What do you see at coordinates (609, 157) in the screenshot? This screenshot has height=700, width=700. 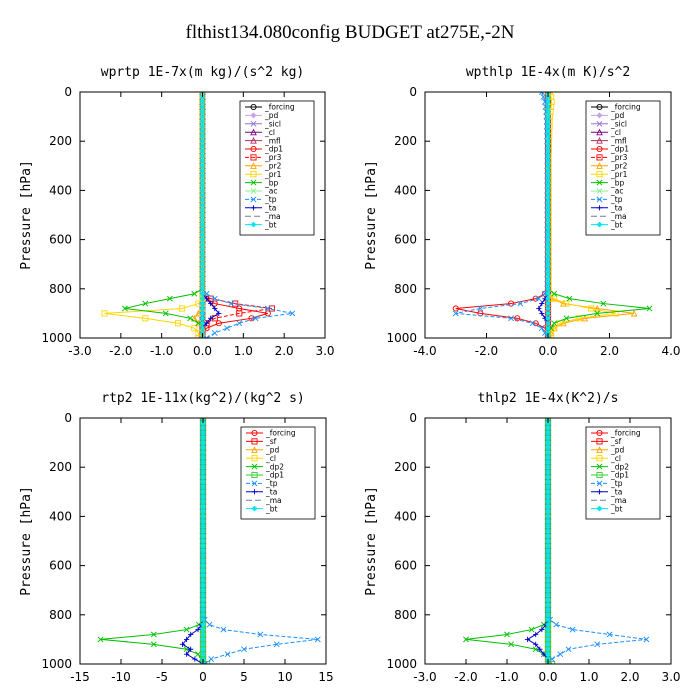 I see `legend-entry: _pr3` at bounding box center [609, 157].